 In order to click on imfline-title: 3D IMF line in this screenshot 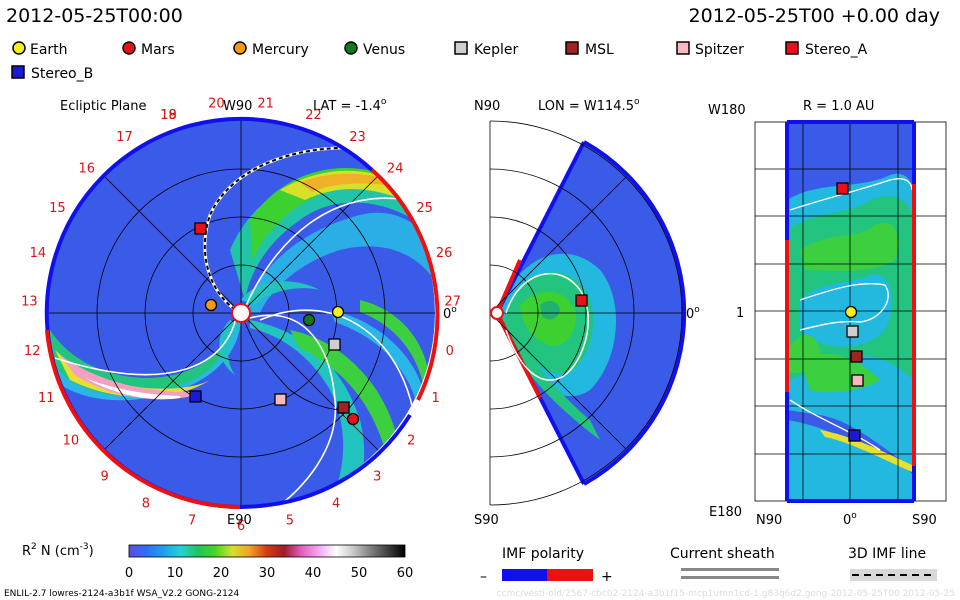, I will do `click(887, 554)`.